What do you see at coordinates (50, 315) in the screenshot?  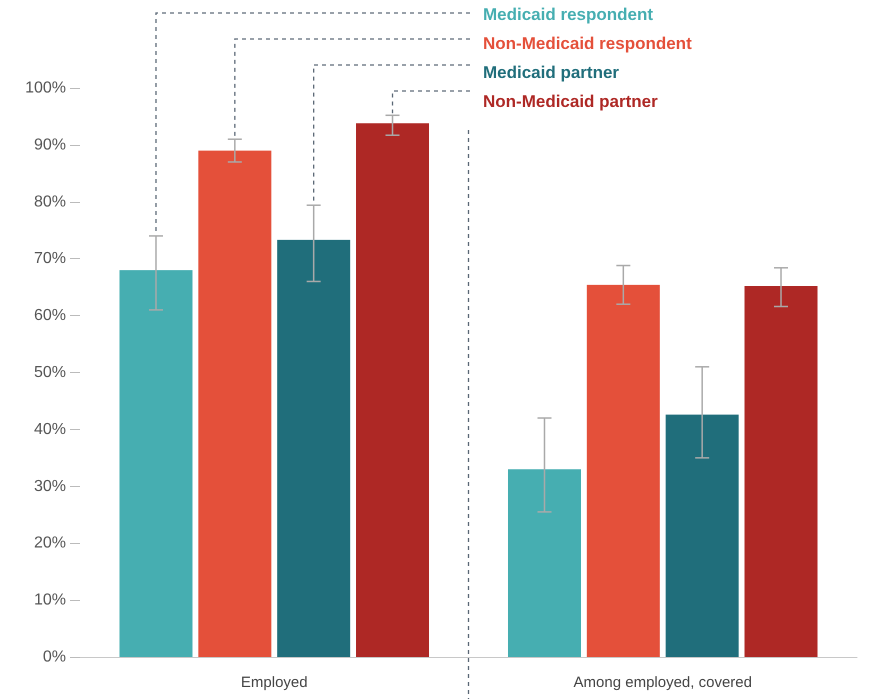 I see `y-tick-label: 60%` at bounding box center [50, 315].